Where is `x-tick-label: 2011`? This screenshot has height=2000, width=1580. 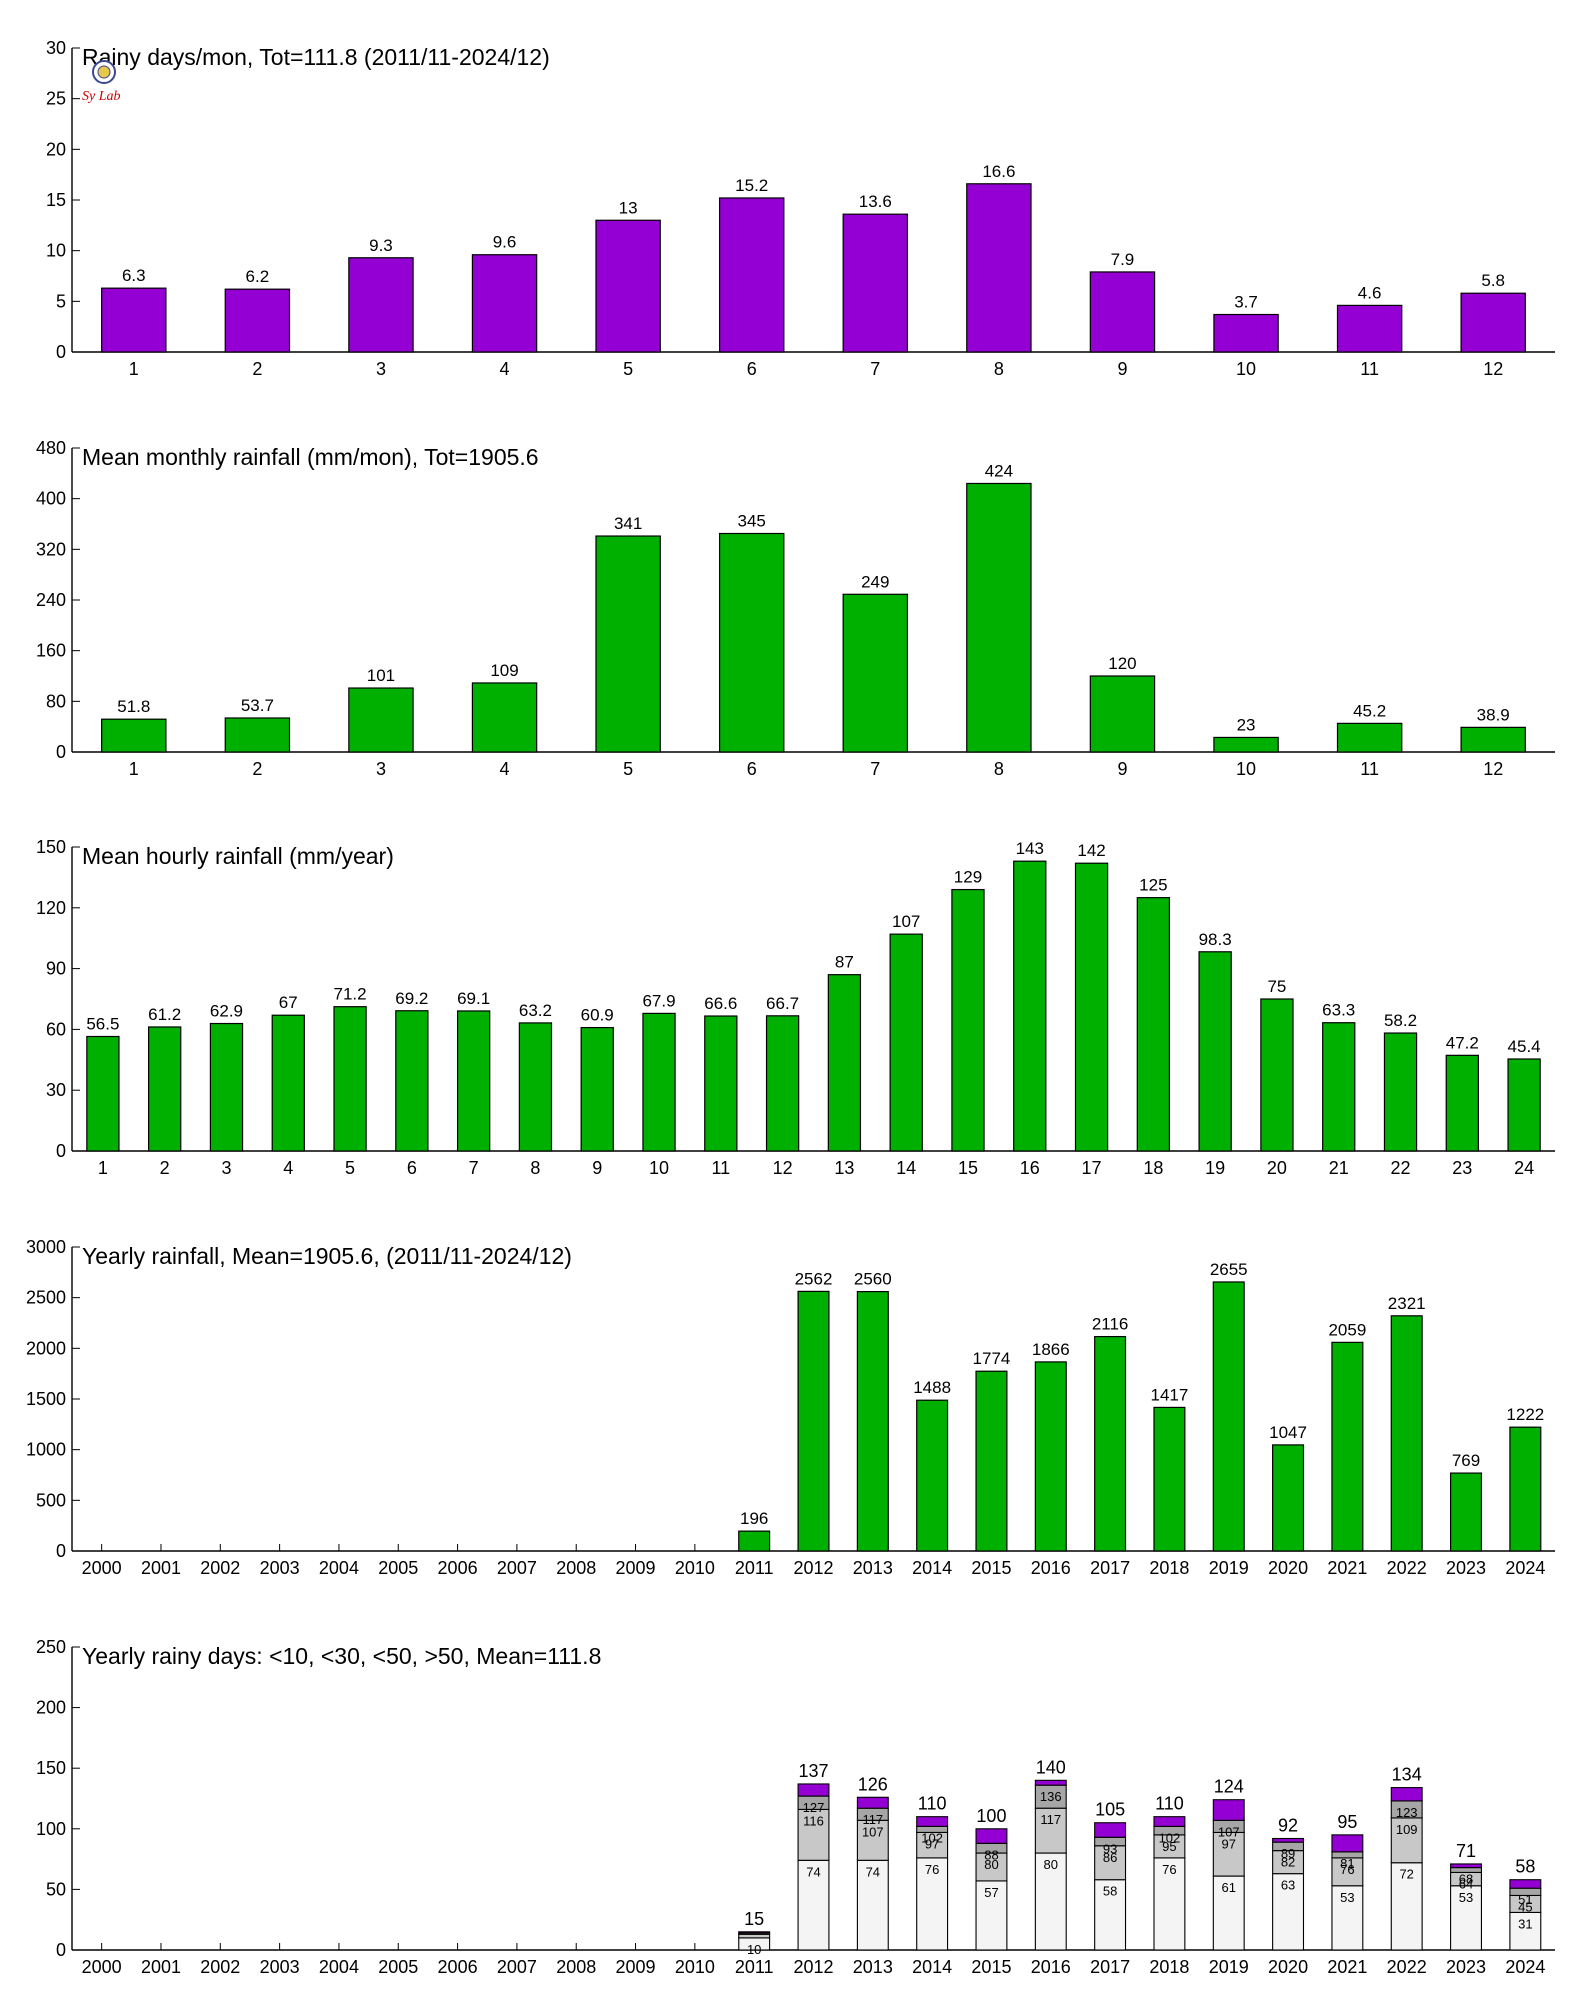 x-tick-label: 2011 is located at coordinates (754, 1967).